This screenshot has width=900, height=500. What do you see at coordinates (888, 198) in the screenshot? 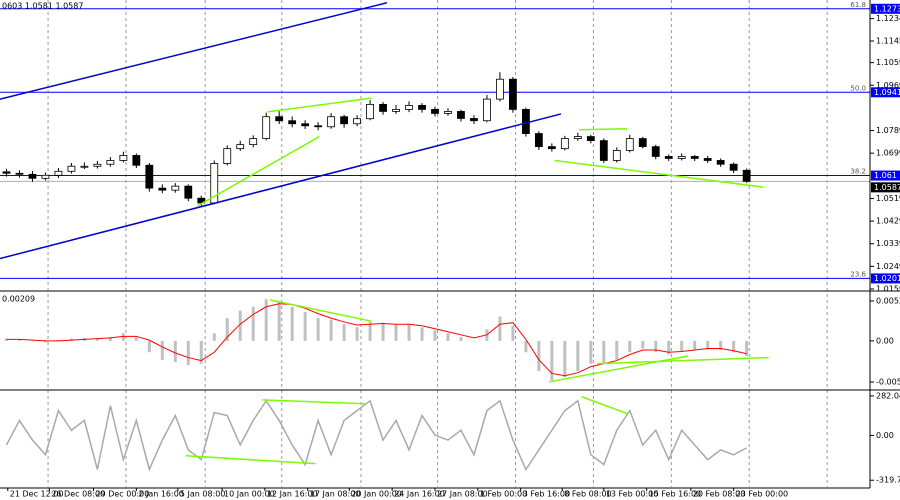
I see `y-tick-label: 1.0519` at bounding box center [888, 198].